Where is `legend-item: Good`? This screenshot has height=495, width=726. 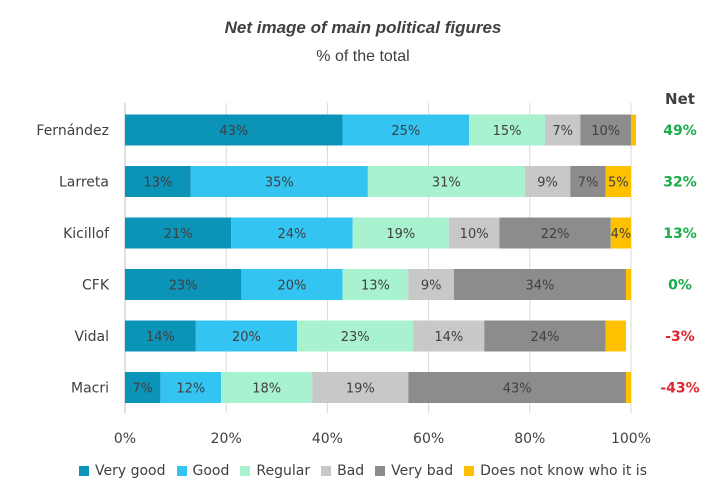
legend-item: Good is located at coordinates (203, 471).